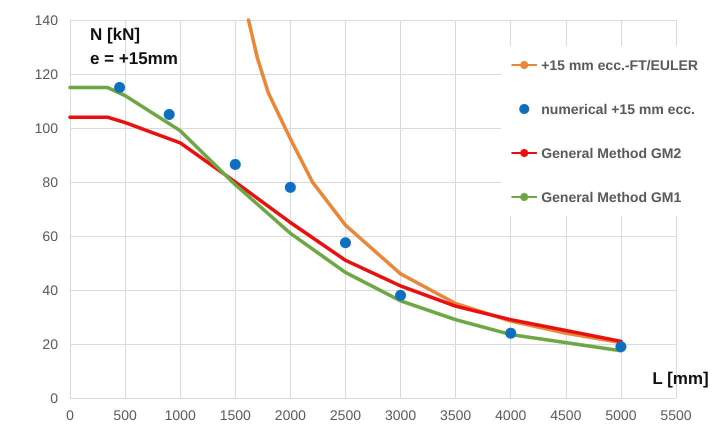 The width and height of the screenshot is (727, 439). Describe the element at coordinates (290, 415) in the screenshot. I see `x-tick-label: 2000` at that location.